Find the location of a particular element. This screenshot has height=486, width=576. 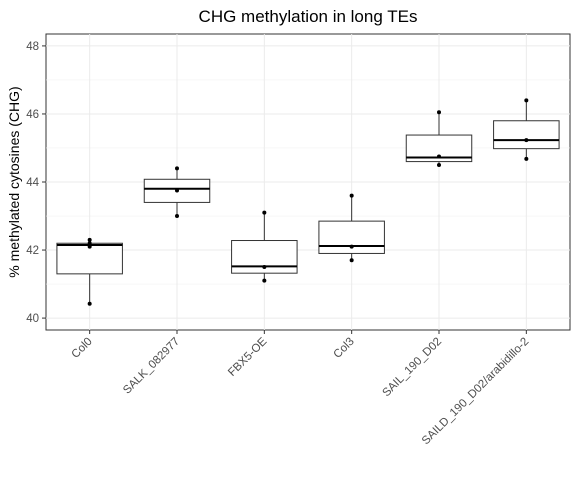

y-tick-label: 42 is located at coordinates (32, 251).